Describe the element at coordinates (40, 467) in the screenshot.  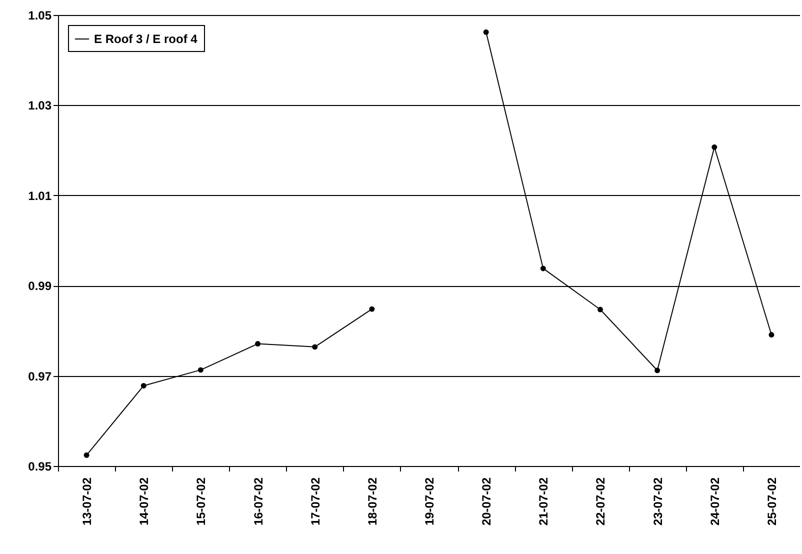
I see `y-tick-label: 0.95` at that location.